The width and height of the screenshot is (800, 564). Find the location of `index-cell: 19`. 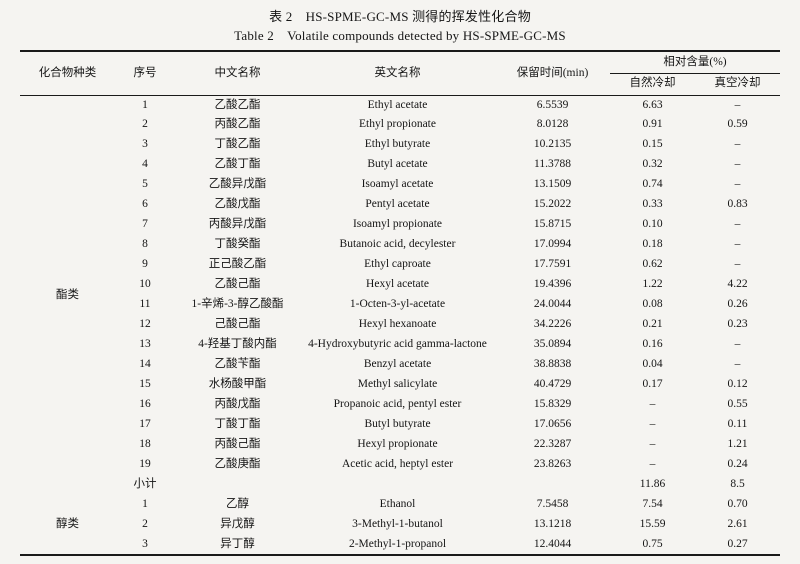

index-cell: 19 is located at coordinates (145, 464).